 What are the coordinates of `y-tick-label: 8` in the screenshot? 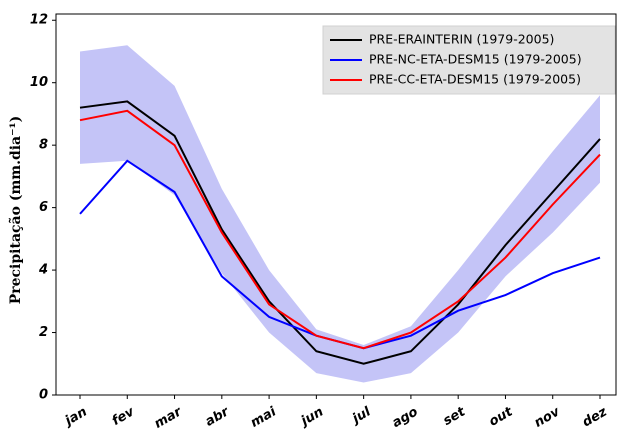 It's located at (43, 145).